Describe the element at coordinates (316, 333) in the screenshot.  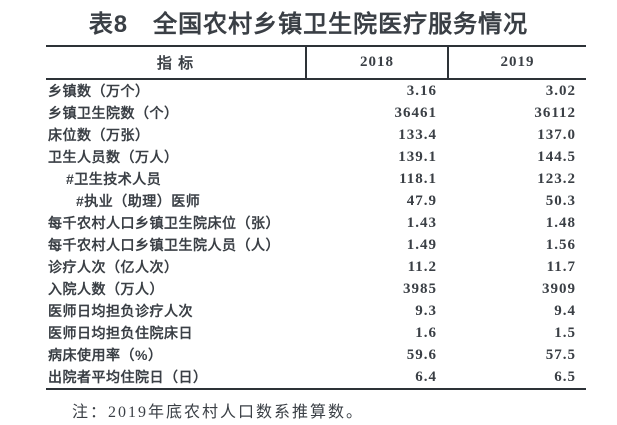
I see `table-row: 医师日均担负住院床日 1.6 1.5` at that location.